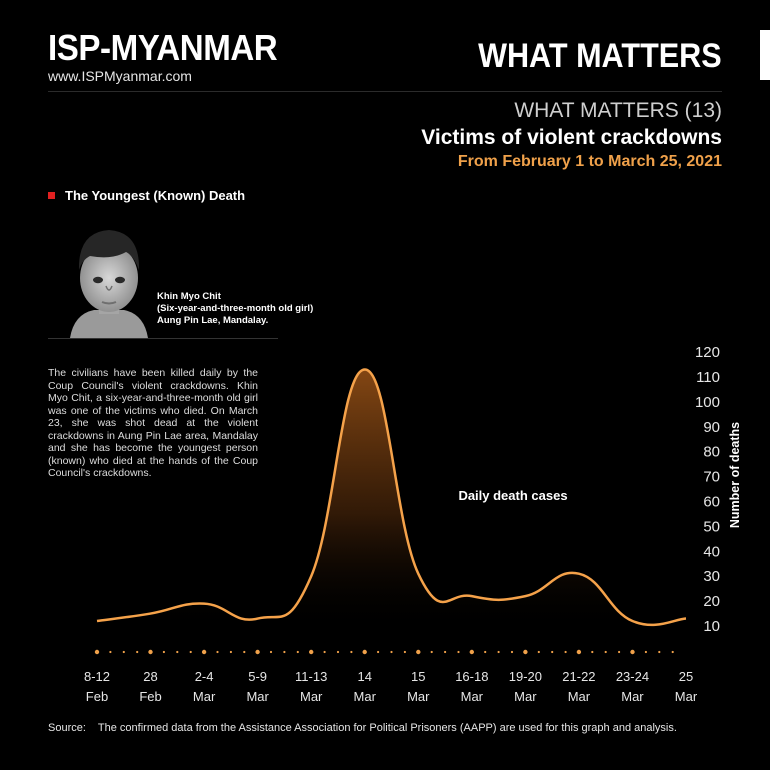  What do you see at coordinates (711, 477) in the screenshot?
I see `y-tick-label: 70` at bounding box center [711, 477].